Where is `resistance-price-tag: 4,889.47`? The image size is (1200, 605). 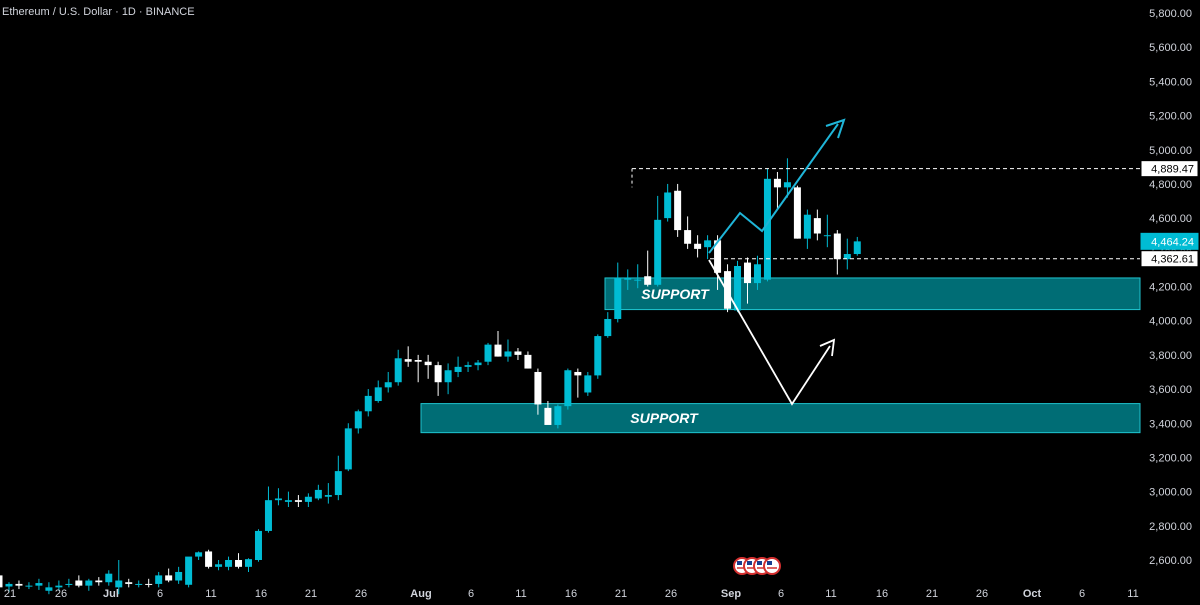
resistance-price-tag: 4,889.47 is located at coordinates (1172, 170).